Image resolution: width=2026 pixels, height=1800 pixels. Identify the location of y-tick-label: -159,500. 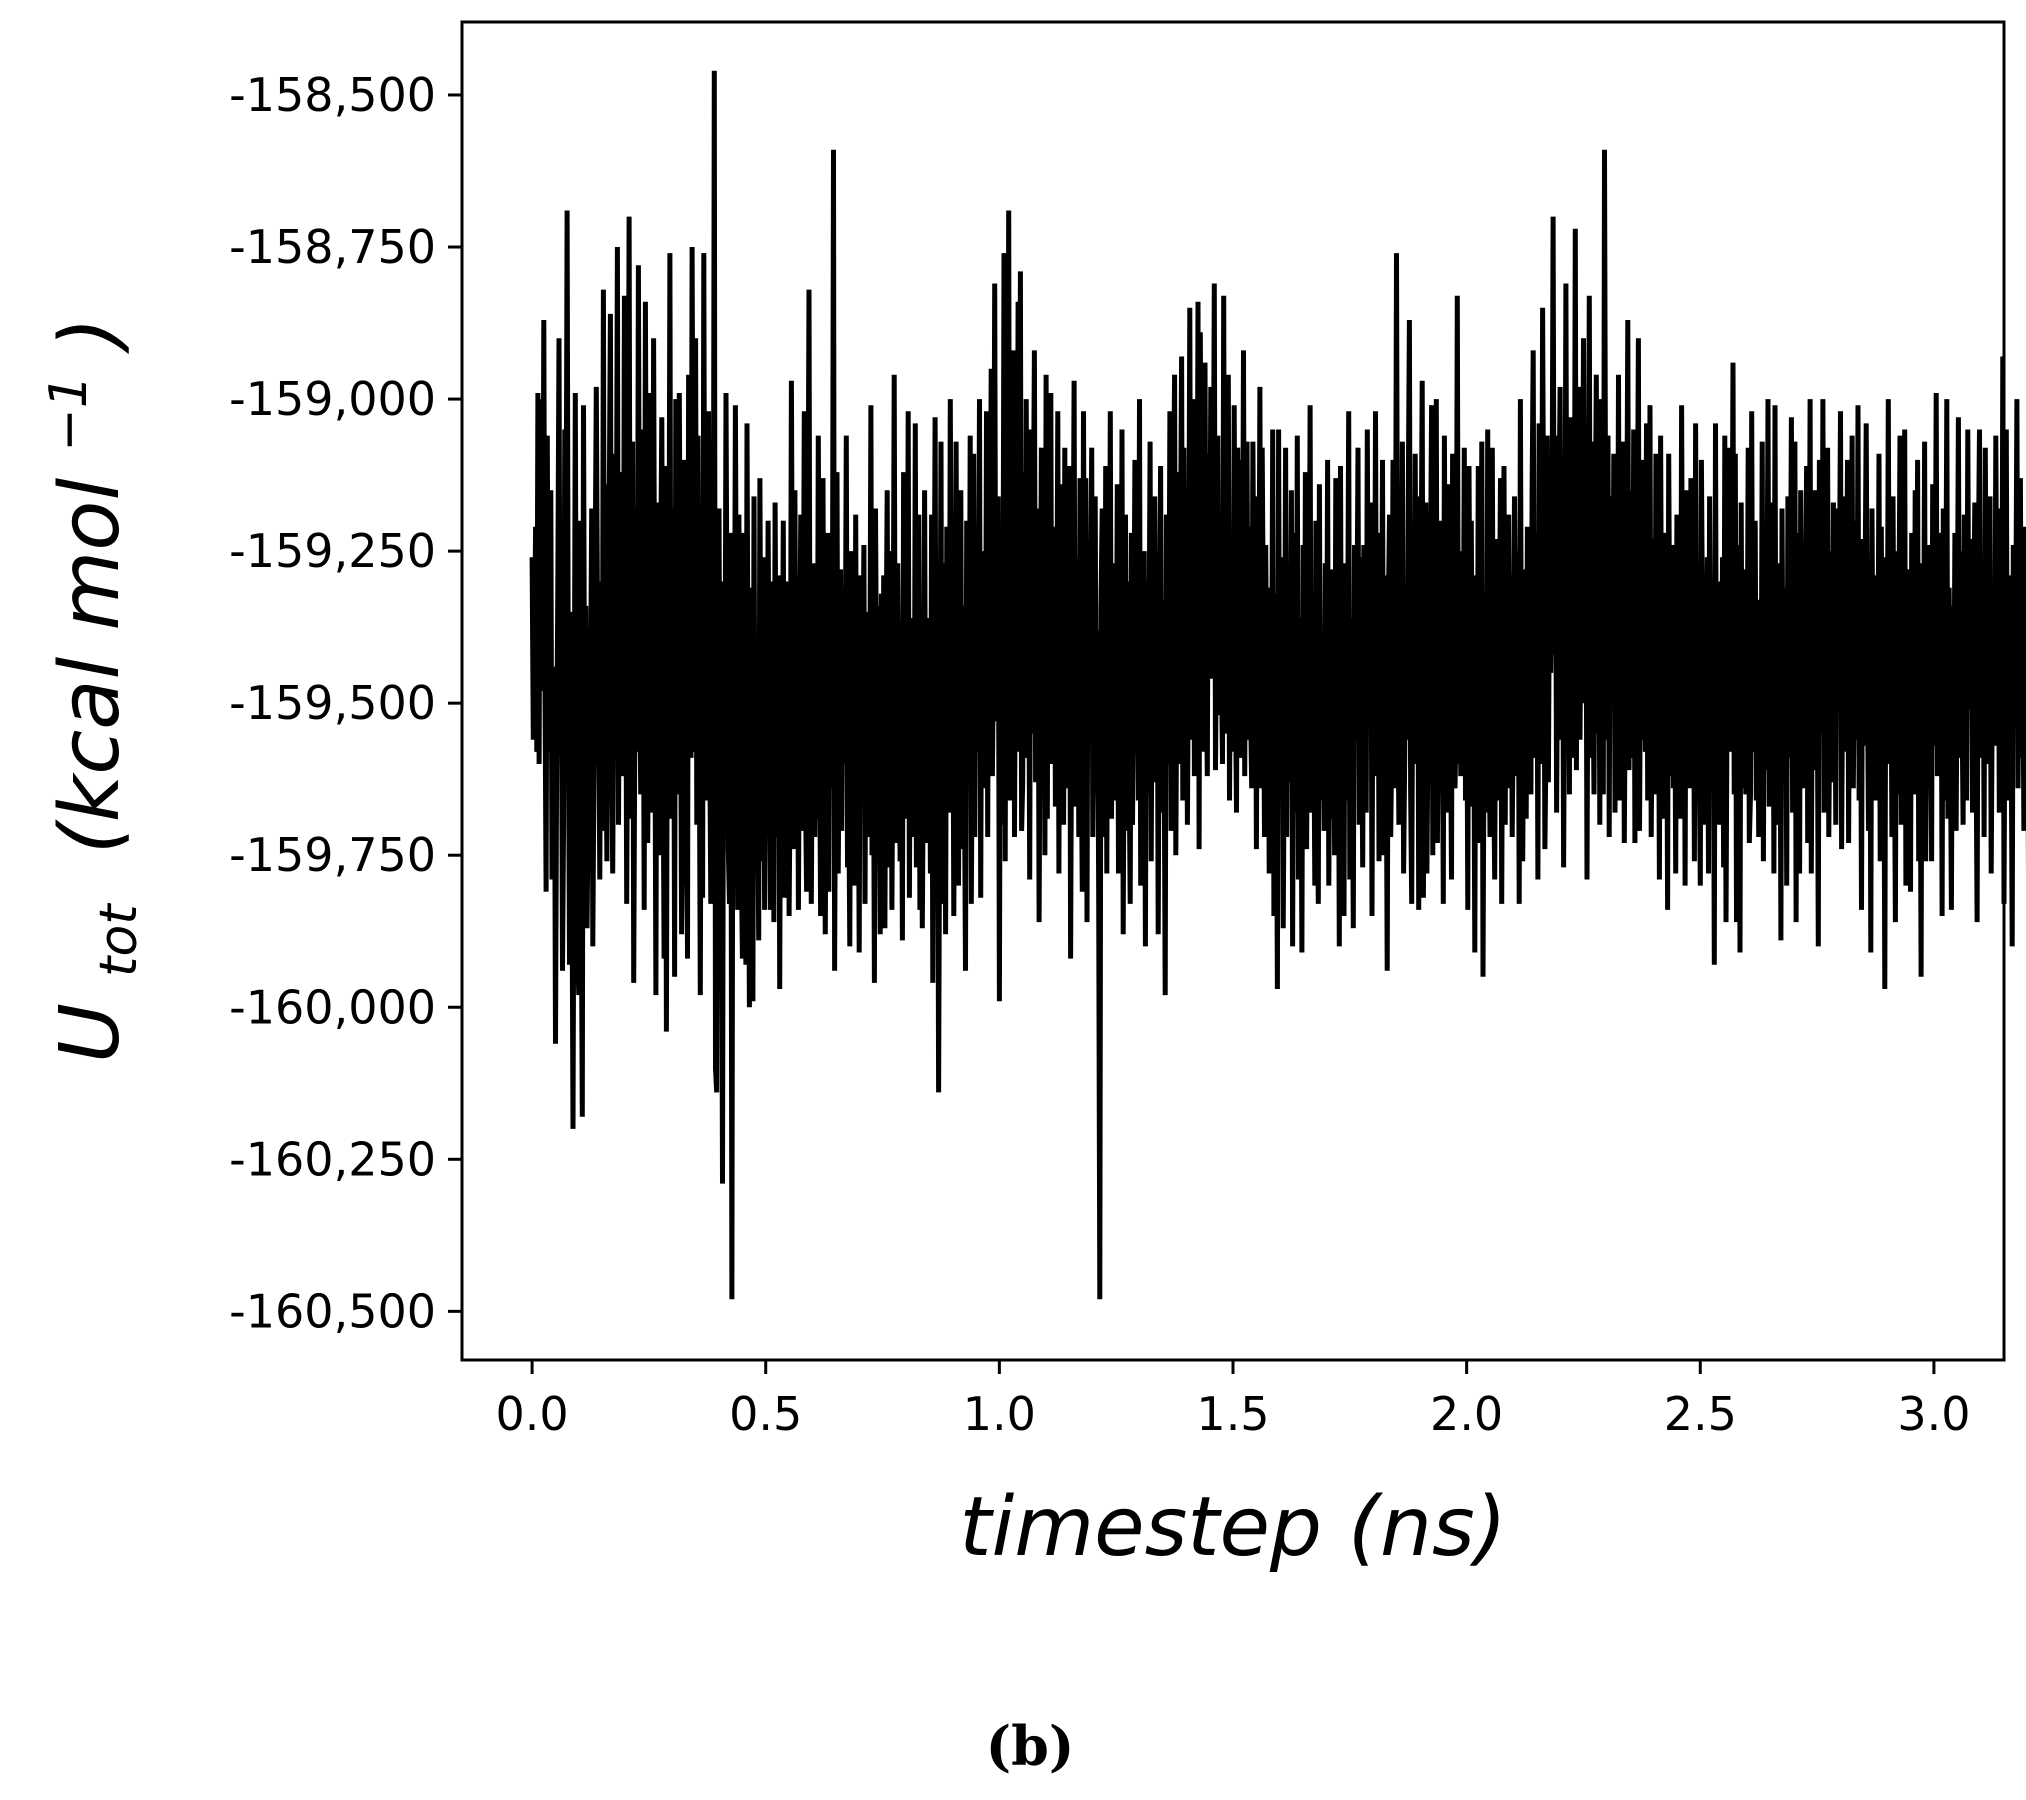
(332, 703).